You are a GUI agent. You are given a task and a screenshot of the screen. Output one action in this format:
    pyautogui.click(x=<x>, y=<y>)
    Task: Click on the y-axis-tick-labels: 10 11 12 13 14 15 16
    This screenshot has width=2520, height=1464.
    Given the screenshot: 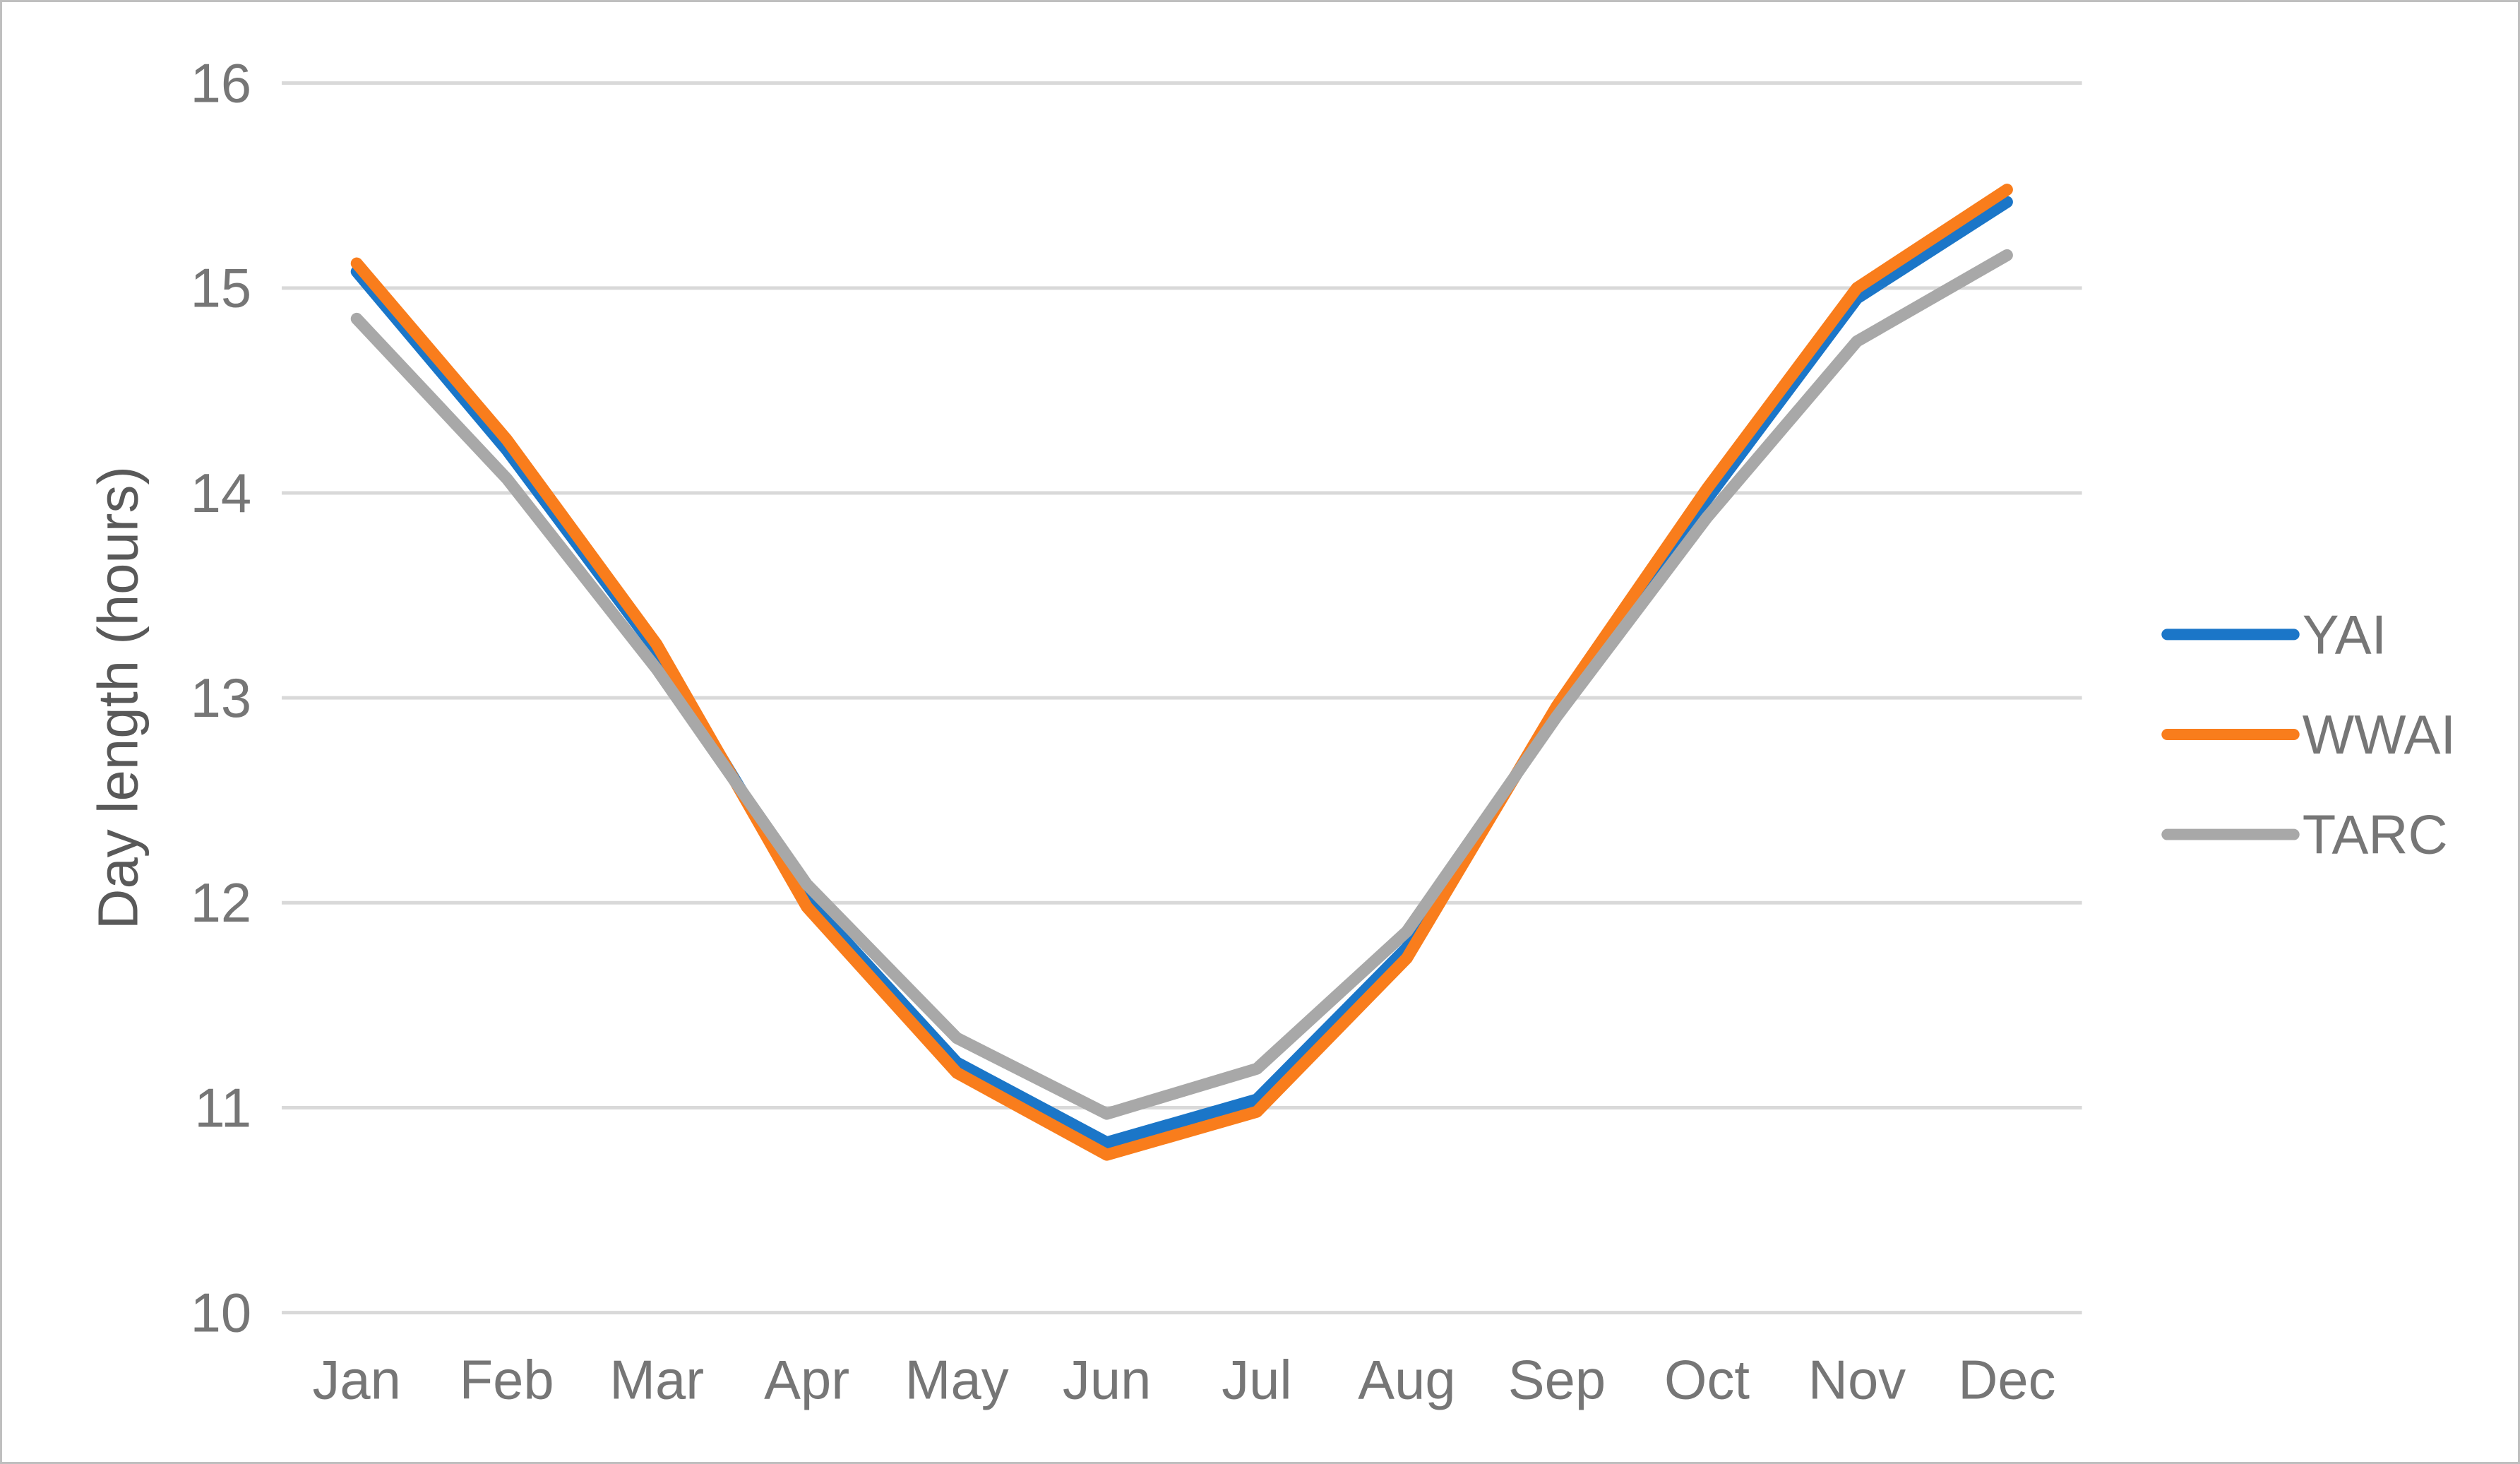 What is the action you would take?
    pyautogui.click(x=221, y=699)
    